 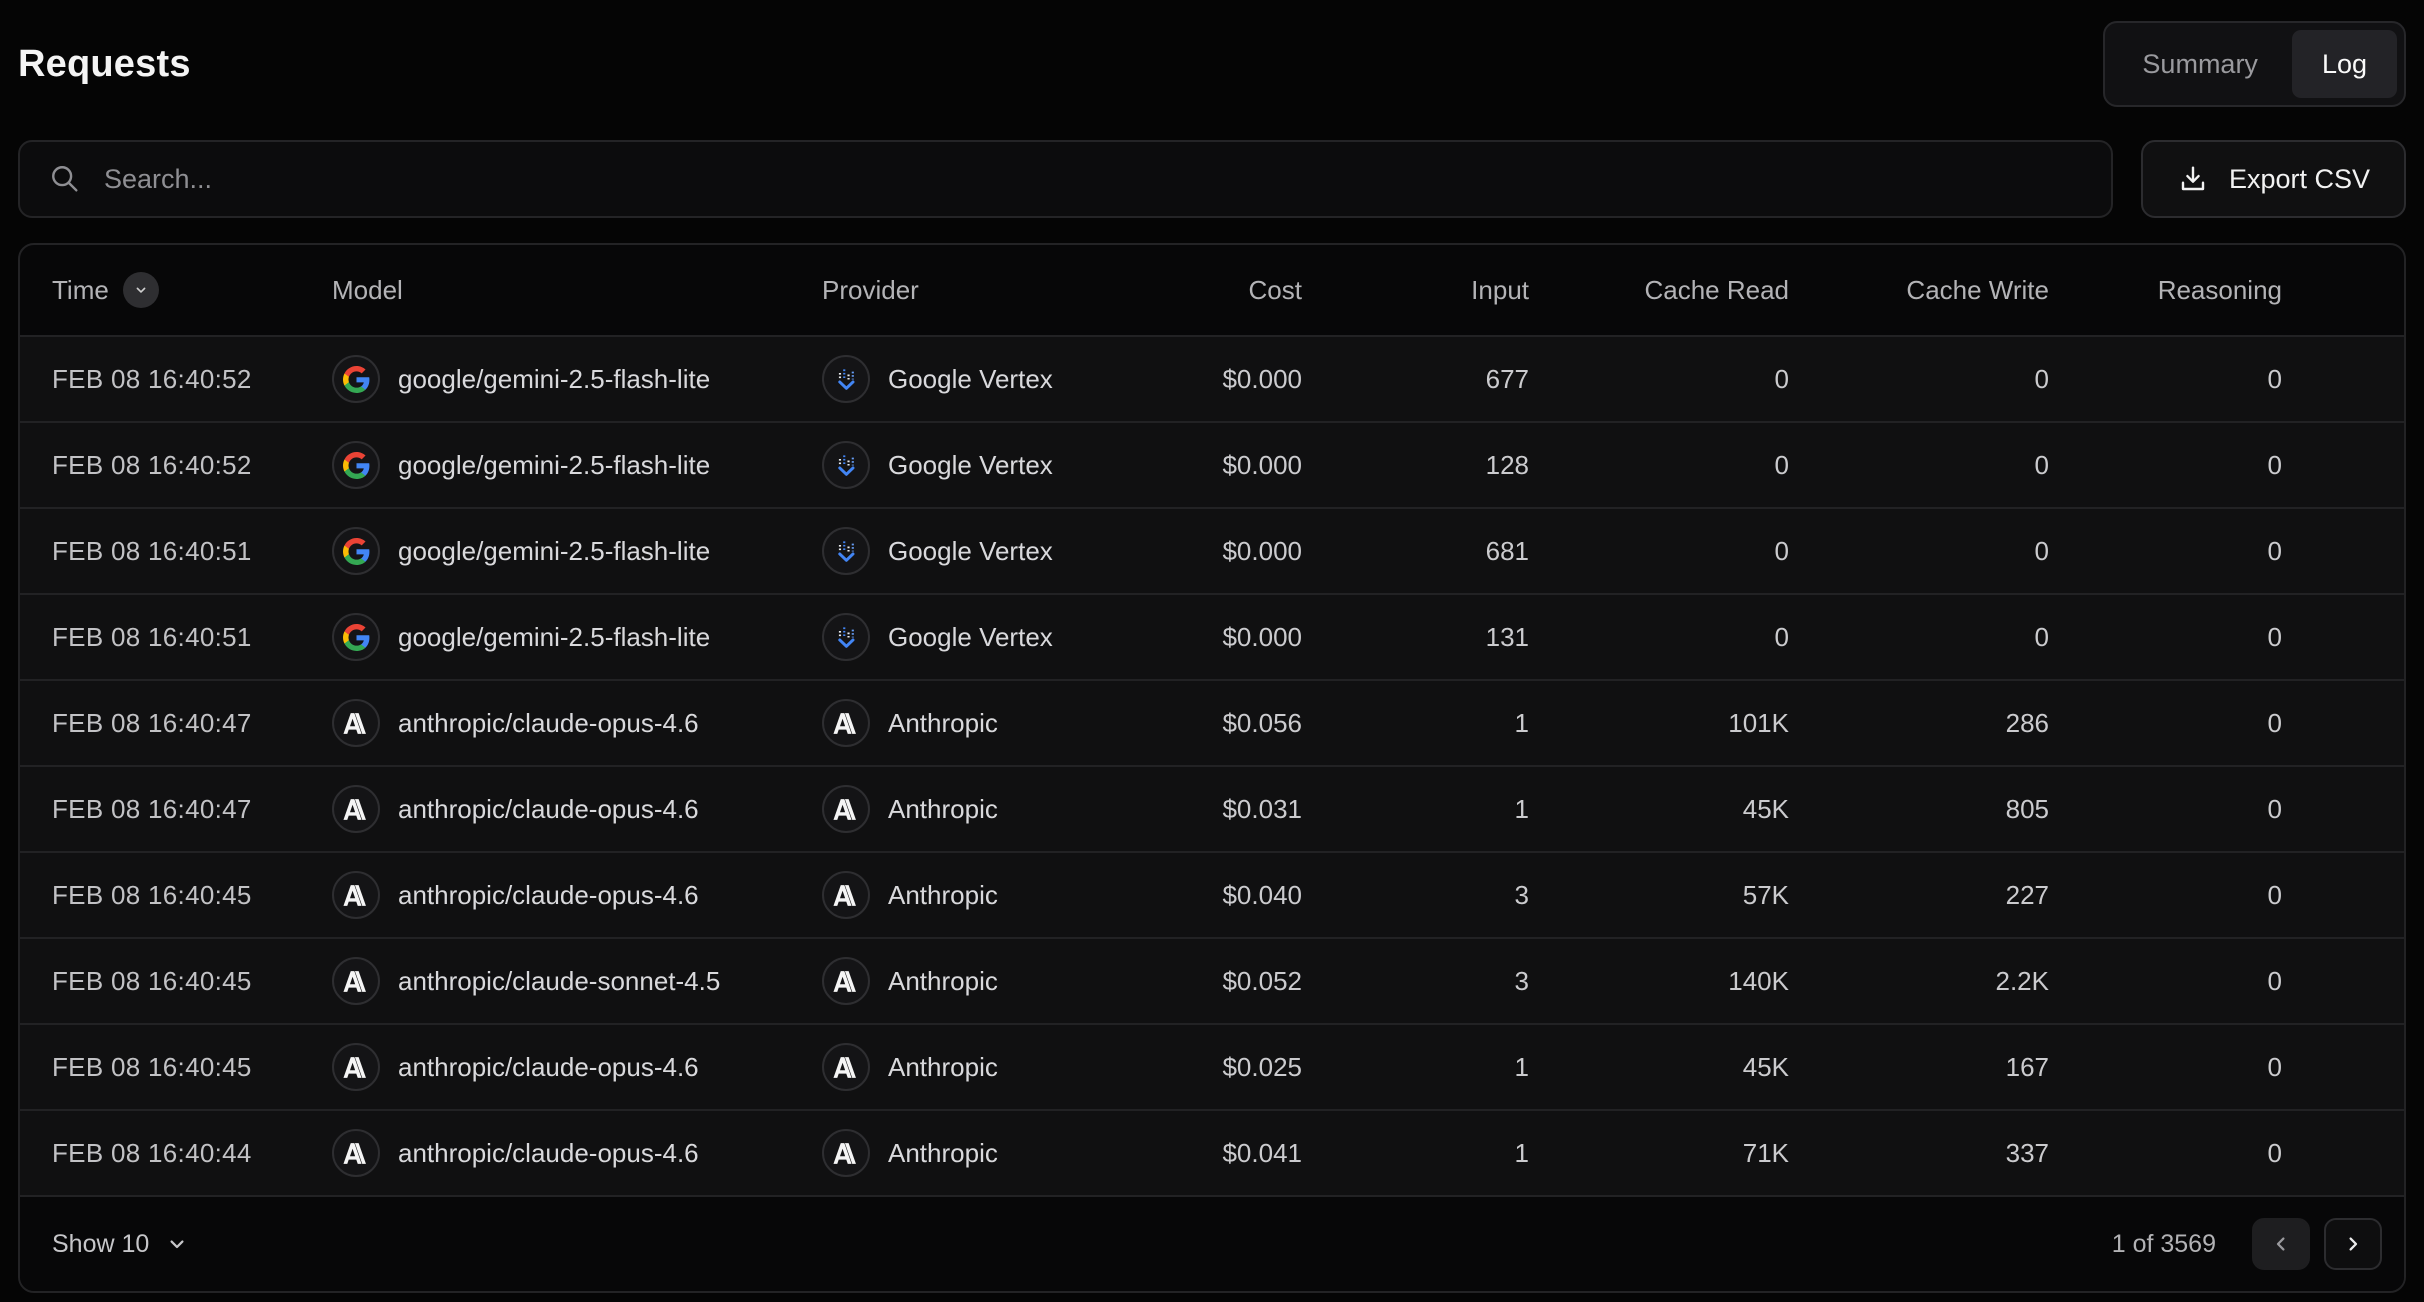 I want to click on search-row: Export CSV, so click(x=1212, y=179).